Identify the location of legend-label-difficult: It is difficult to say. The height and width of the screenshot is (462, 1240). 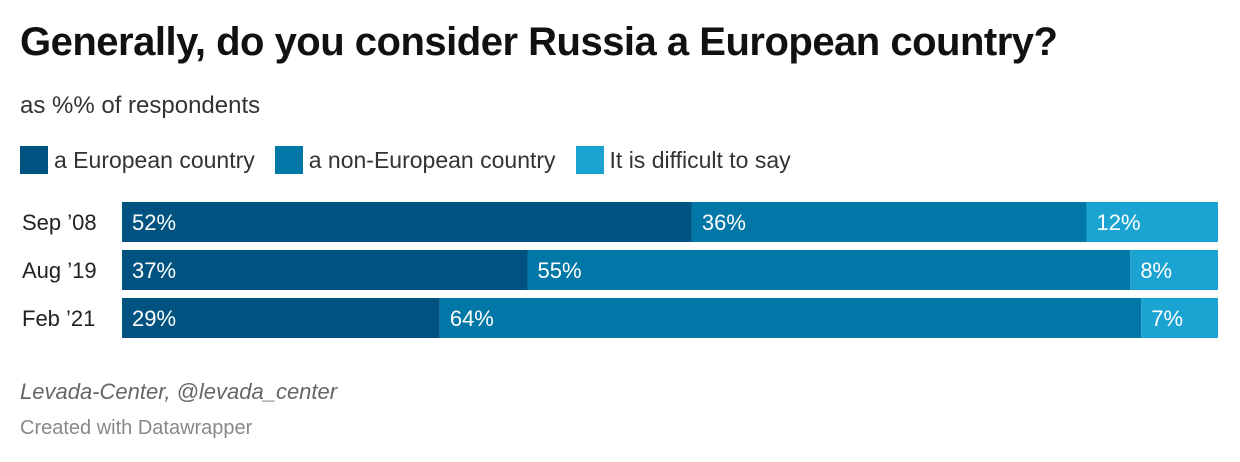
(700, 159).